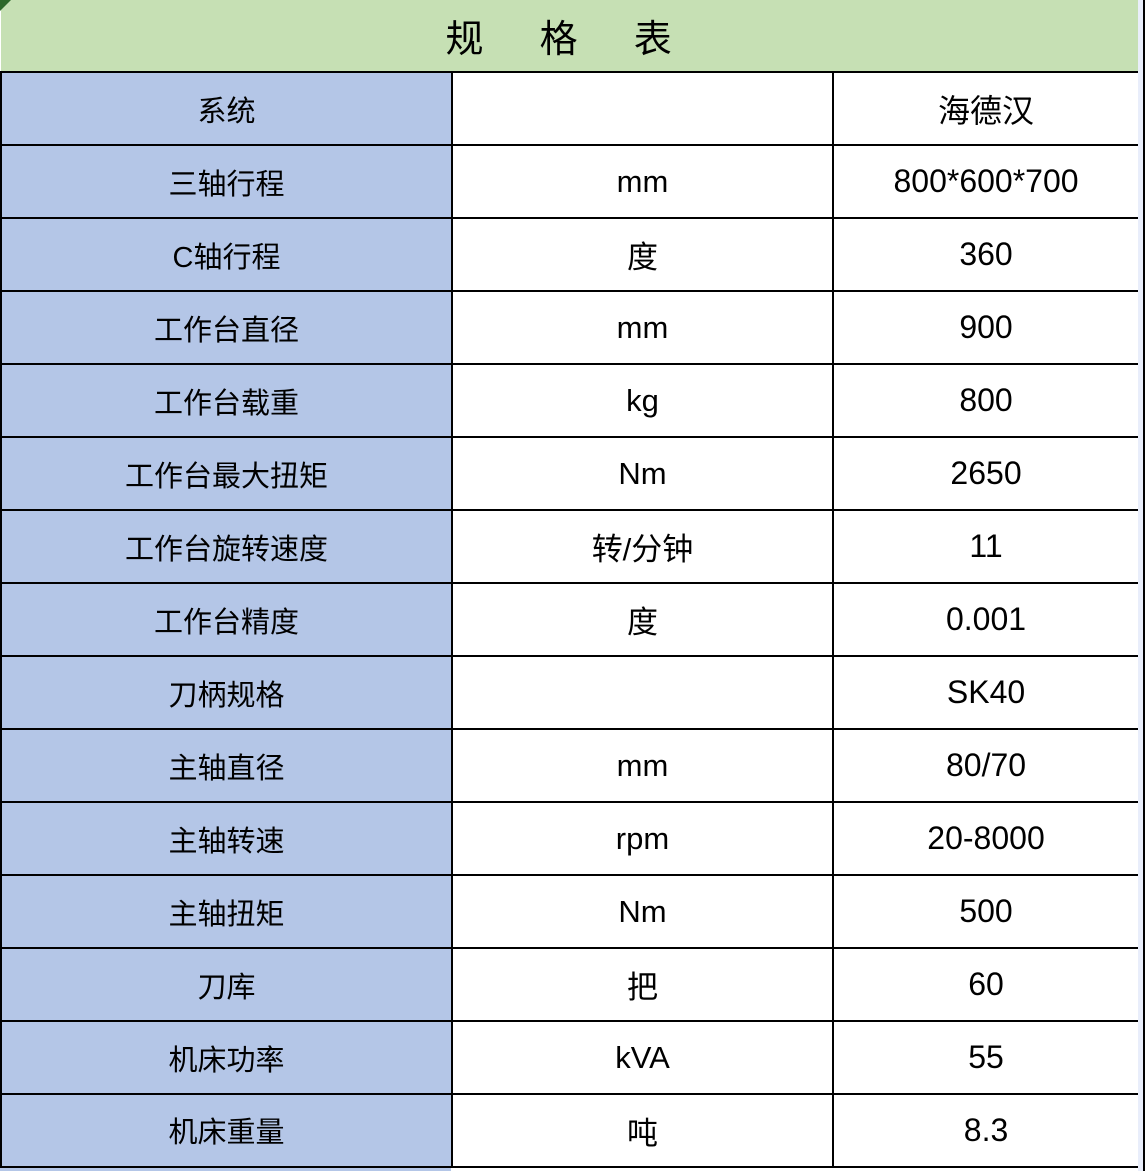  What do you see at coordinates (642, 546) in the screenshot?
I see `spec-unit-cell: 转/分钟` at bounding box center [642, 546].